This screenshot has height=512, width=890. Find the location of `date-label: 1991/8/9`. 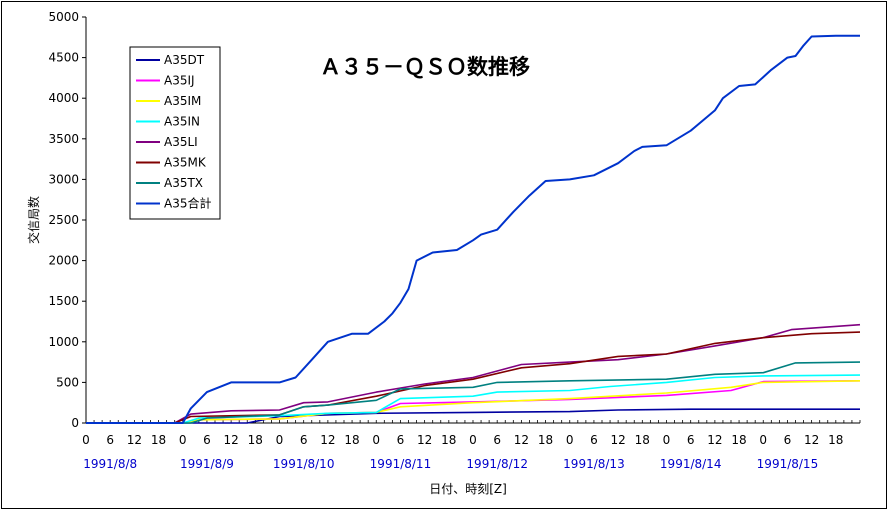

date-label: 1991/8/9 is located at coordinates (207, 464).